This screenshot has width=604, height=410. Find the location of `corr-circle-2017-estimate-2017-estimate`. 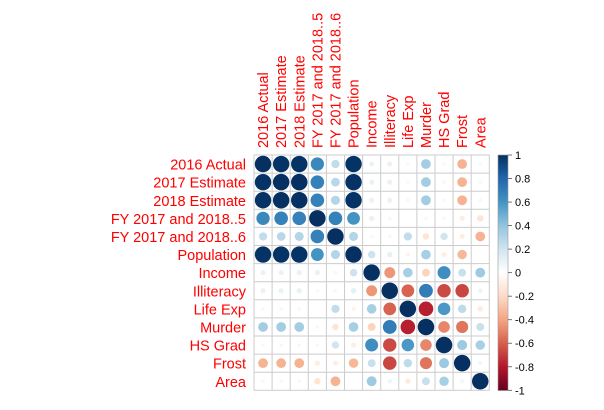

corr-circle-2017-estimate-2017-estimate is located at coordinates (281, 182).